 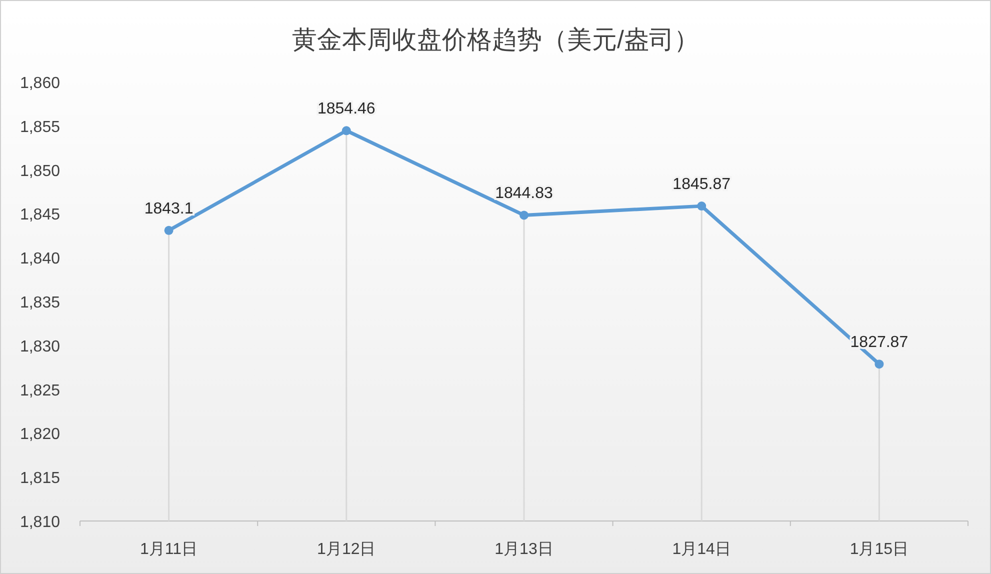 I want to click on y-tick-label: 1,840, so click(x=40, y=259).